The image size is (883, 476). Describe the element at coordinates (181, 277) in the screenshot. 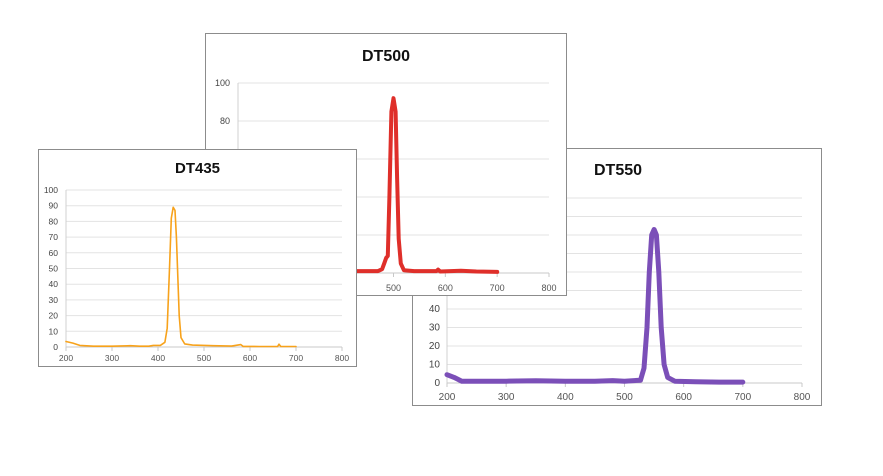

I see `series-line-dt435` at that location.